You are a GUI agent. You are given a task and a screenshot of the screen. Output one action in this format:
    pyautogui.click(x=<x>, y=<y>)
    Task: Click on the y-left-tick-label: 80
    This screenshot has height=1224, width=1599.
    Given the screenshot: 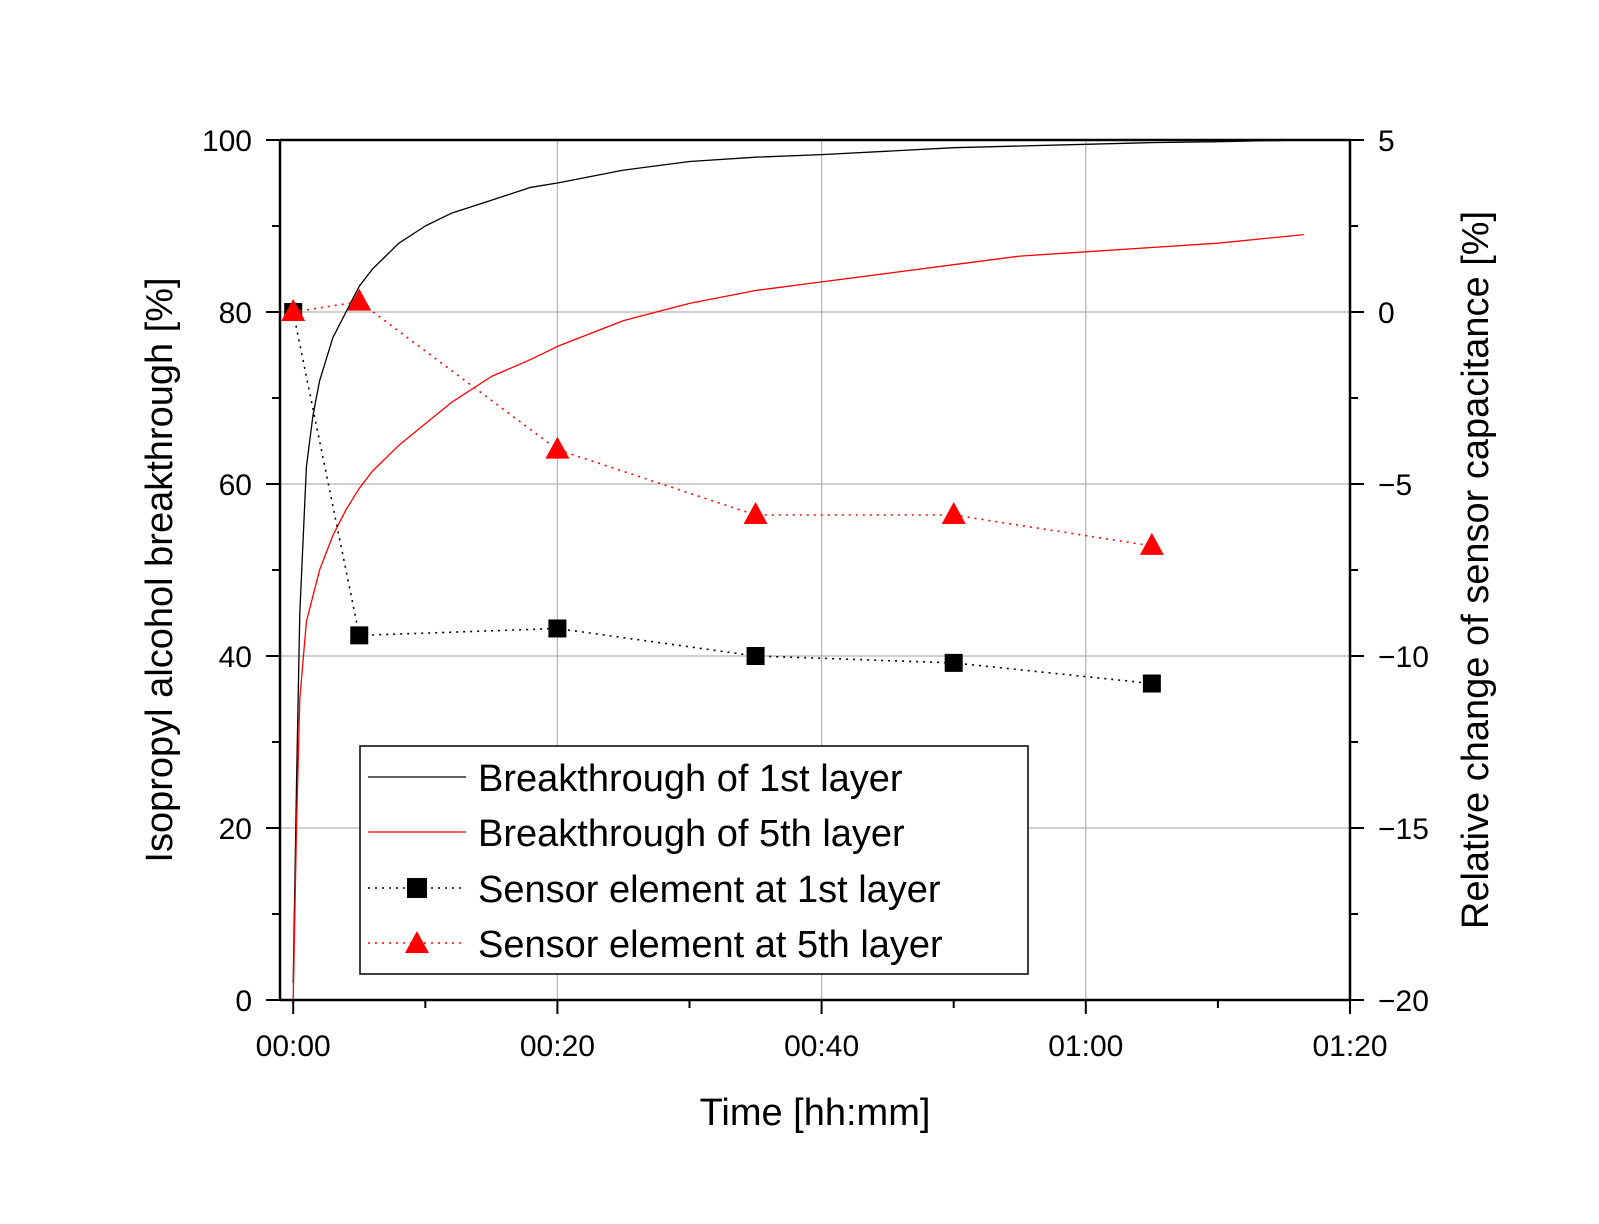 What is the action you would take?
    pyautogui.click(x=235, y=313)
    